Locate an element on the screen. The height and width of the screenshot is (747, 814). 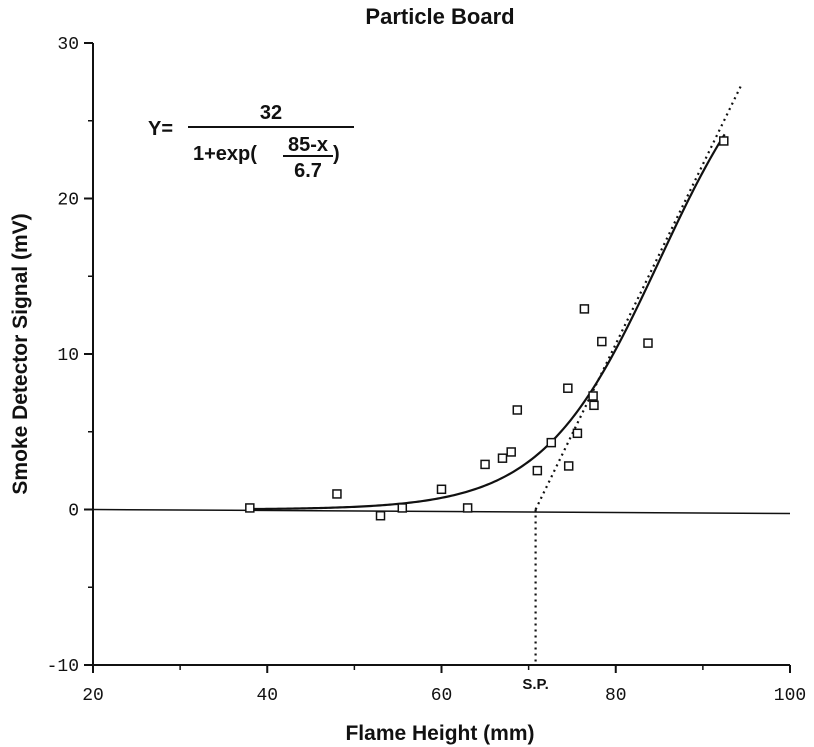
y-tick-label: 10 is located at coordinates (68, 356).